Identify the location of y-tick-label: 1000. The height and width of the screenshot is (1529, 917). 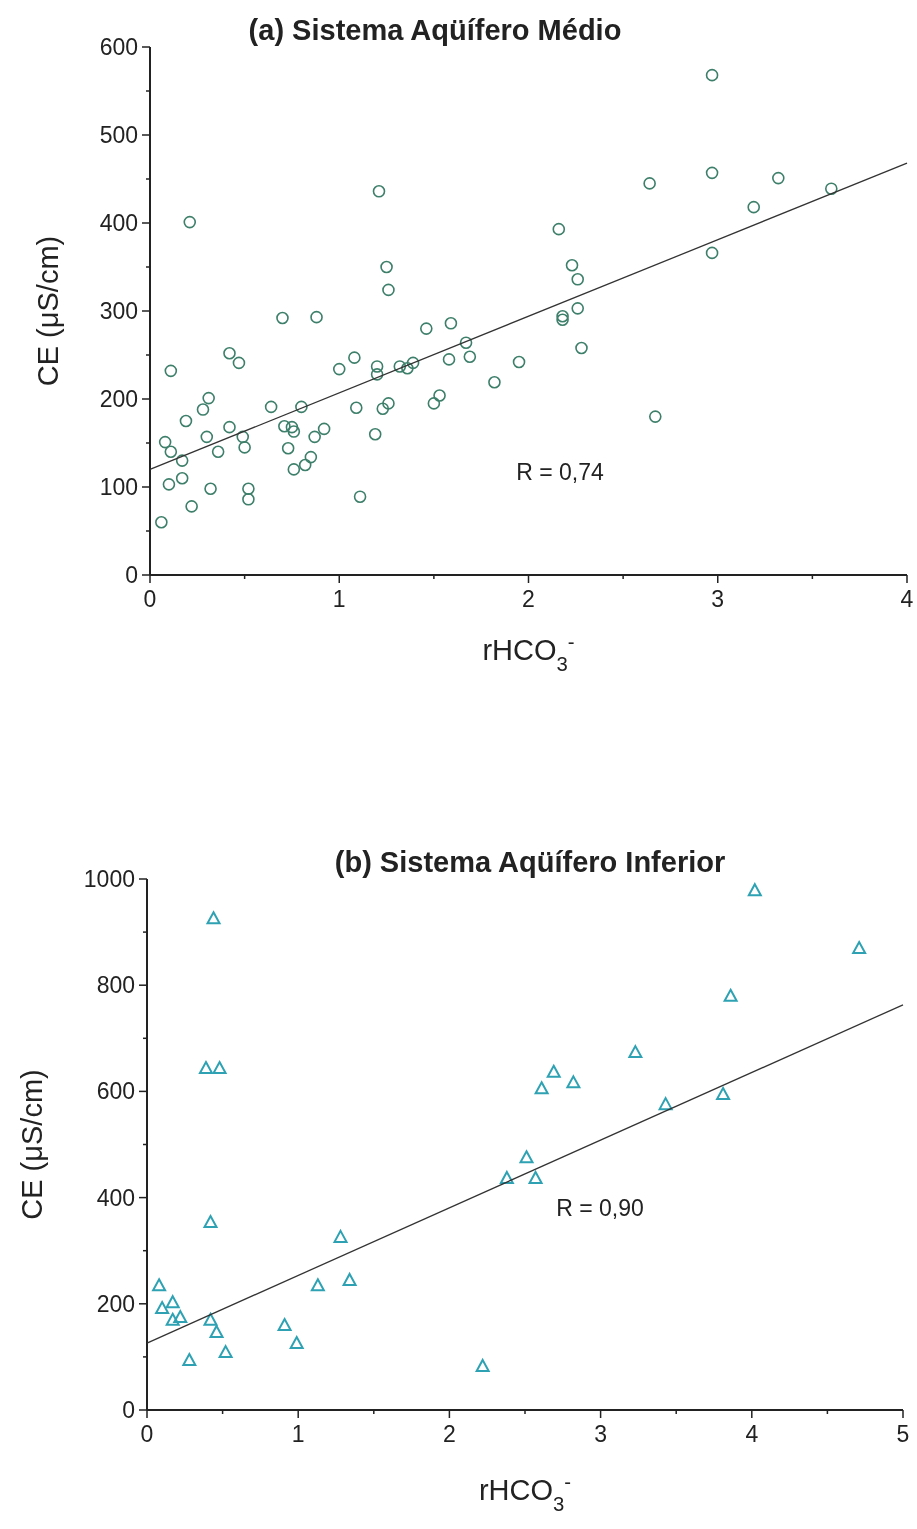
(109, 879).